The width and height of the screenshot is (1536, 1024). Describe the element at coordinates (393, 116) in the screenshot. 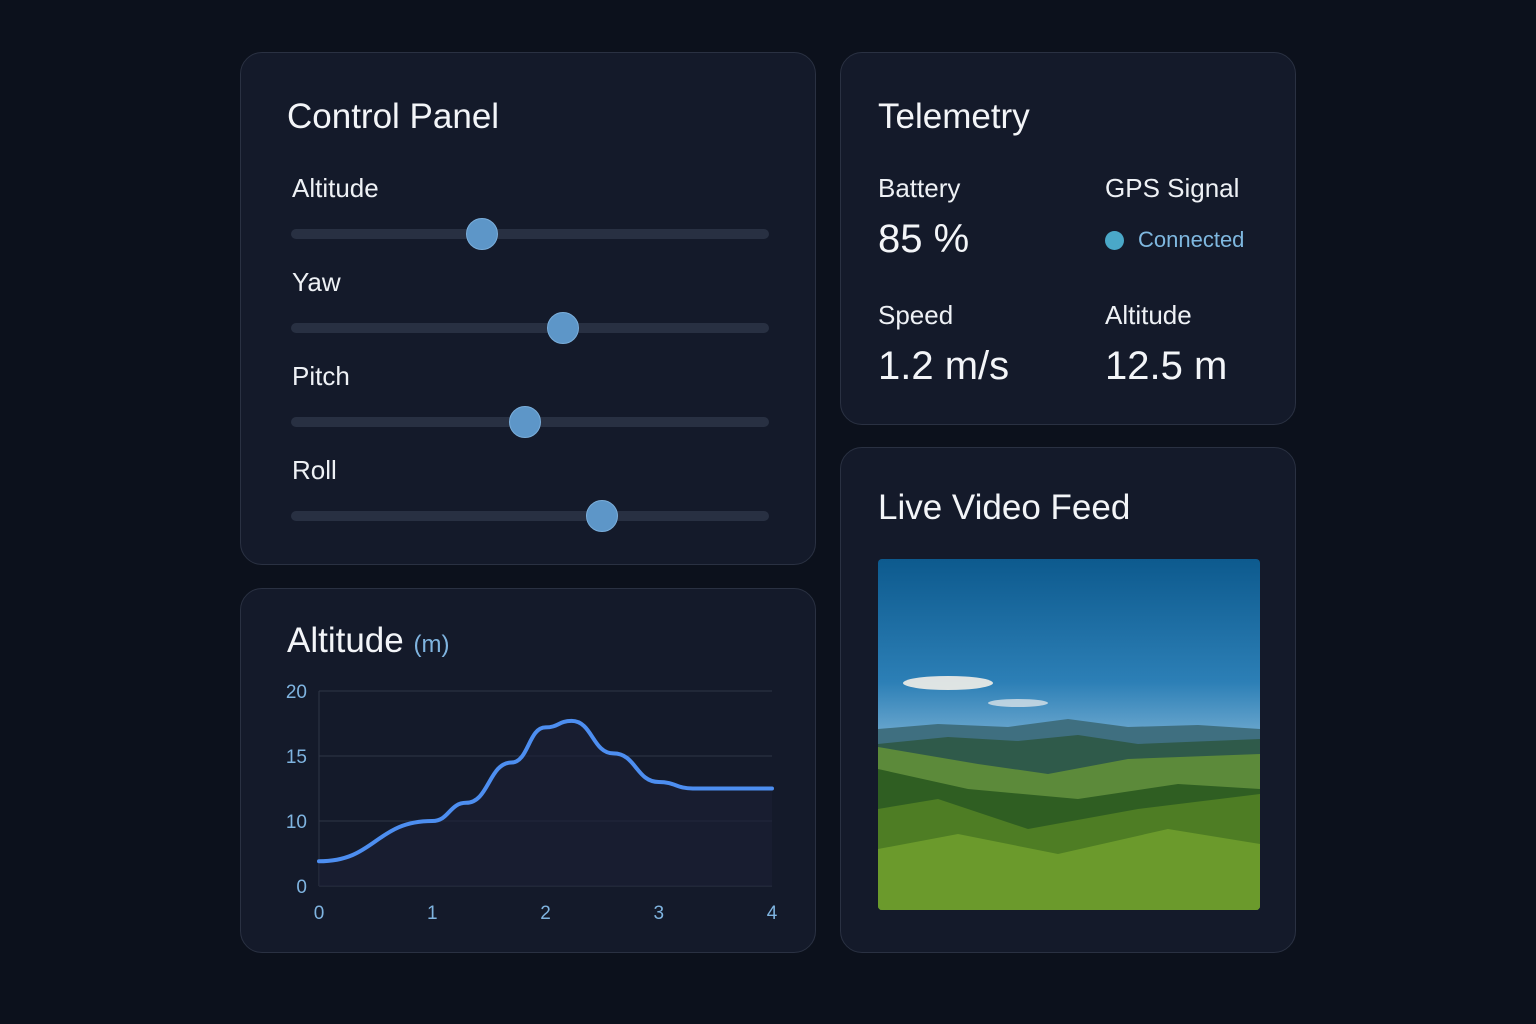

I see `control-panel-title: Control Panel` at that location.